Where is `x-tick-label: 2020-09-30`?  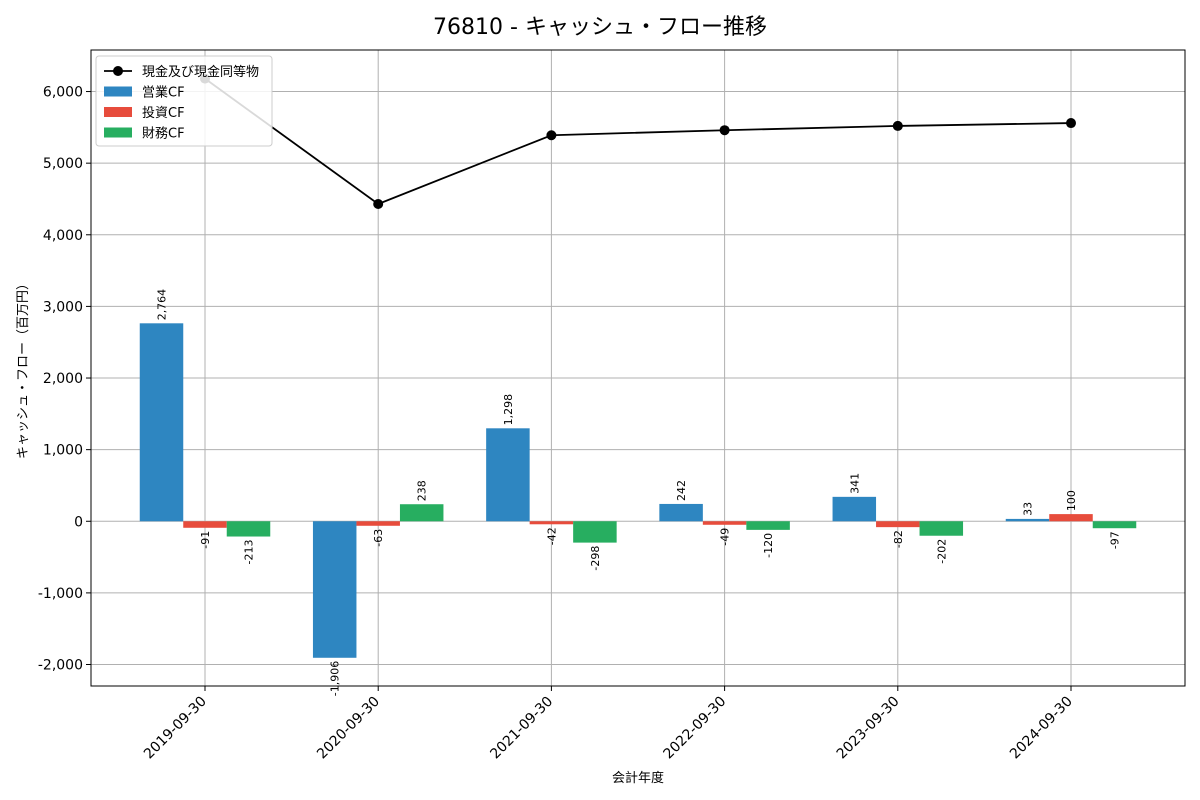 x-tick-label: 2020-09-30 is located at coordinates (348, 728).